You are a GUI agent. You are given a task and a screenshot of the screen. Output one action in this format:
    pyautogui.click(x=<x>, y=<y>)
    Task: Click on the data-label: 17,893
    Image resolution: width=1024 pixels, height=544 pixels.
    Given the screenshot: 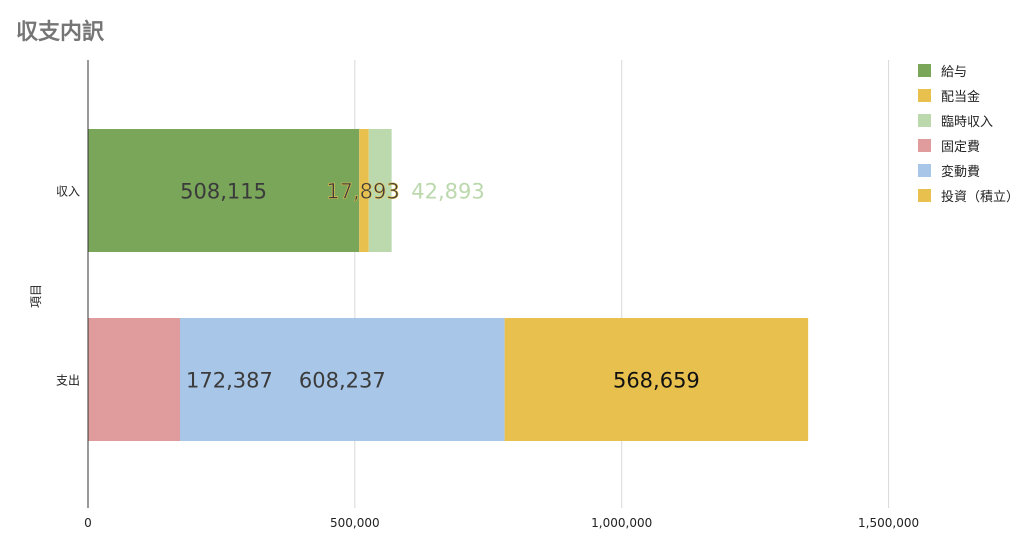 What is the action you would take?
    pyautogui.click(x=362, y=192)
    